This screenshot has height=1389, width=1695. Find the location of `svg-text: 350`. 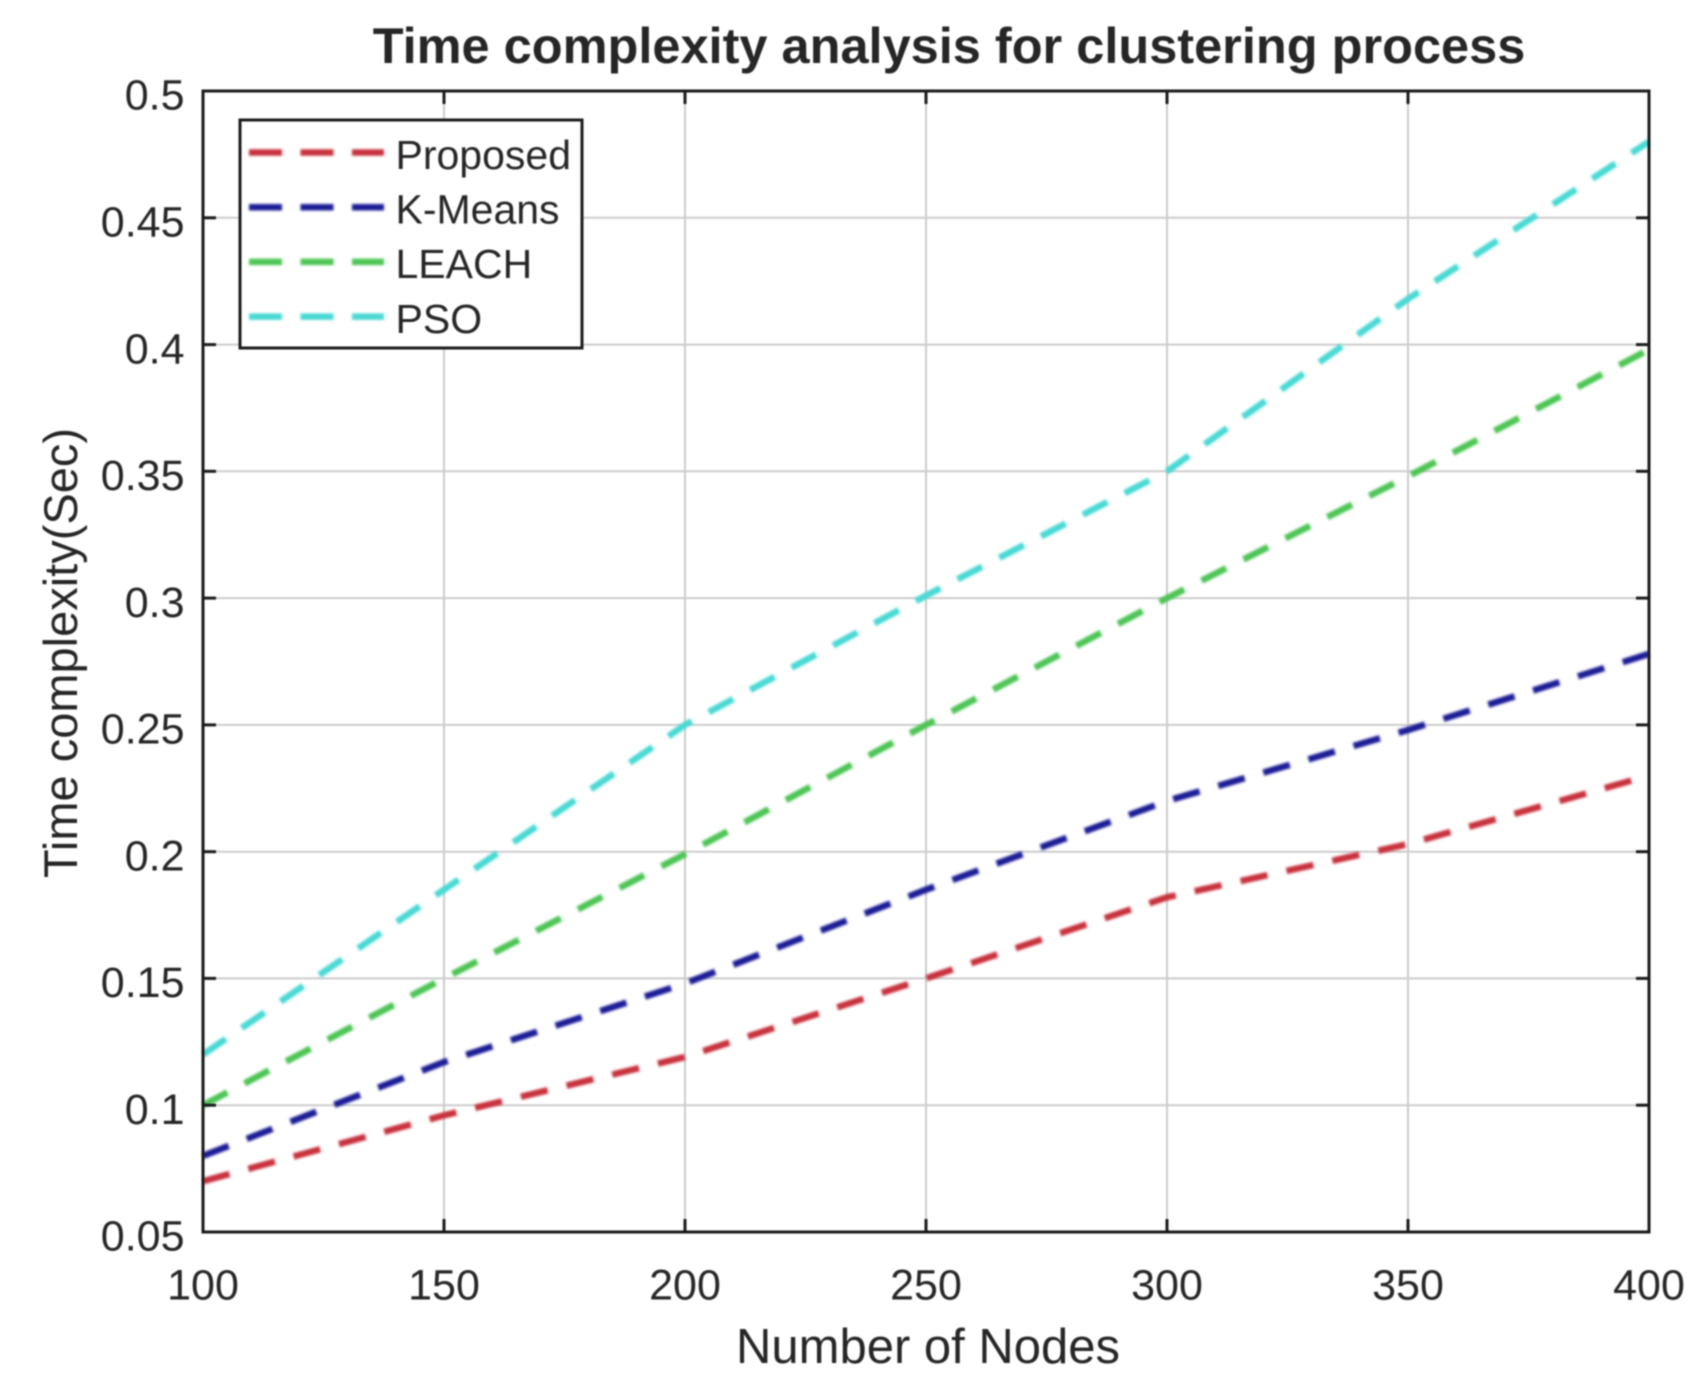

svg-text: 350 is located at coordinates (1408, 1286).